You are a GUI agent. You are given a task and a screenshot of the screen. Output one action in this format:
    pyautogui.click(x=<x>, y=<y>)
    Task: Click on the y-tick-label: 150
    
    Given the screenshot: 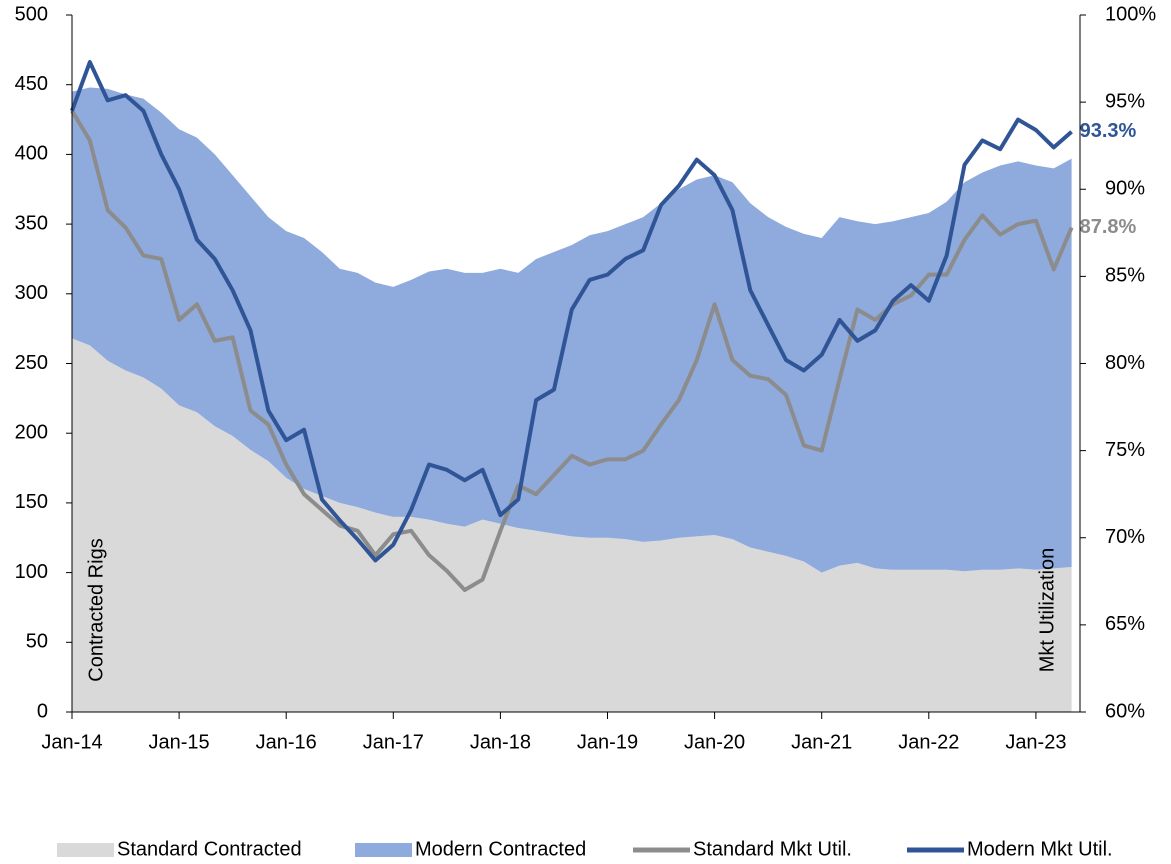 What is the action you would take?
    pyautogui.click(x=31, y=502)
    